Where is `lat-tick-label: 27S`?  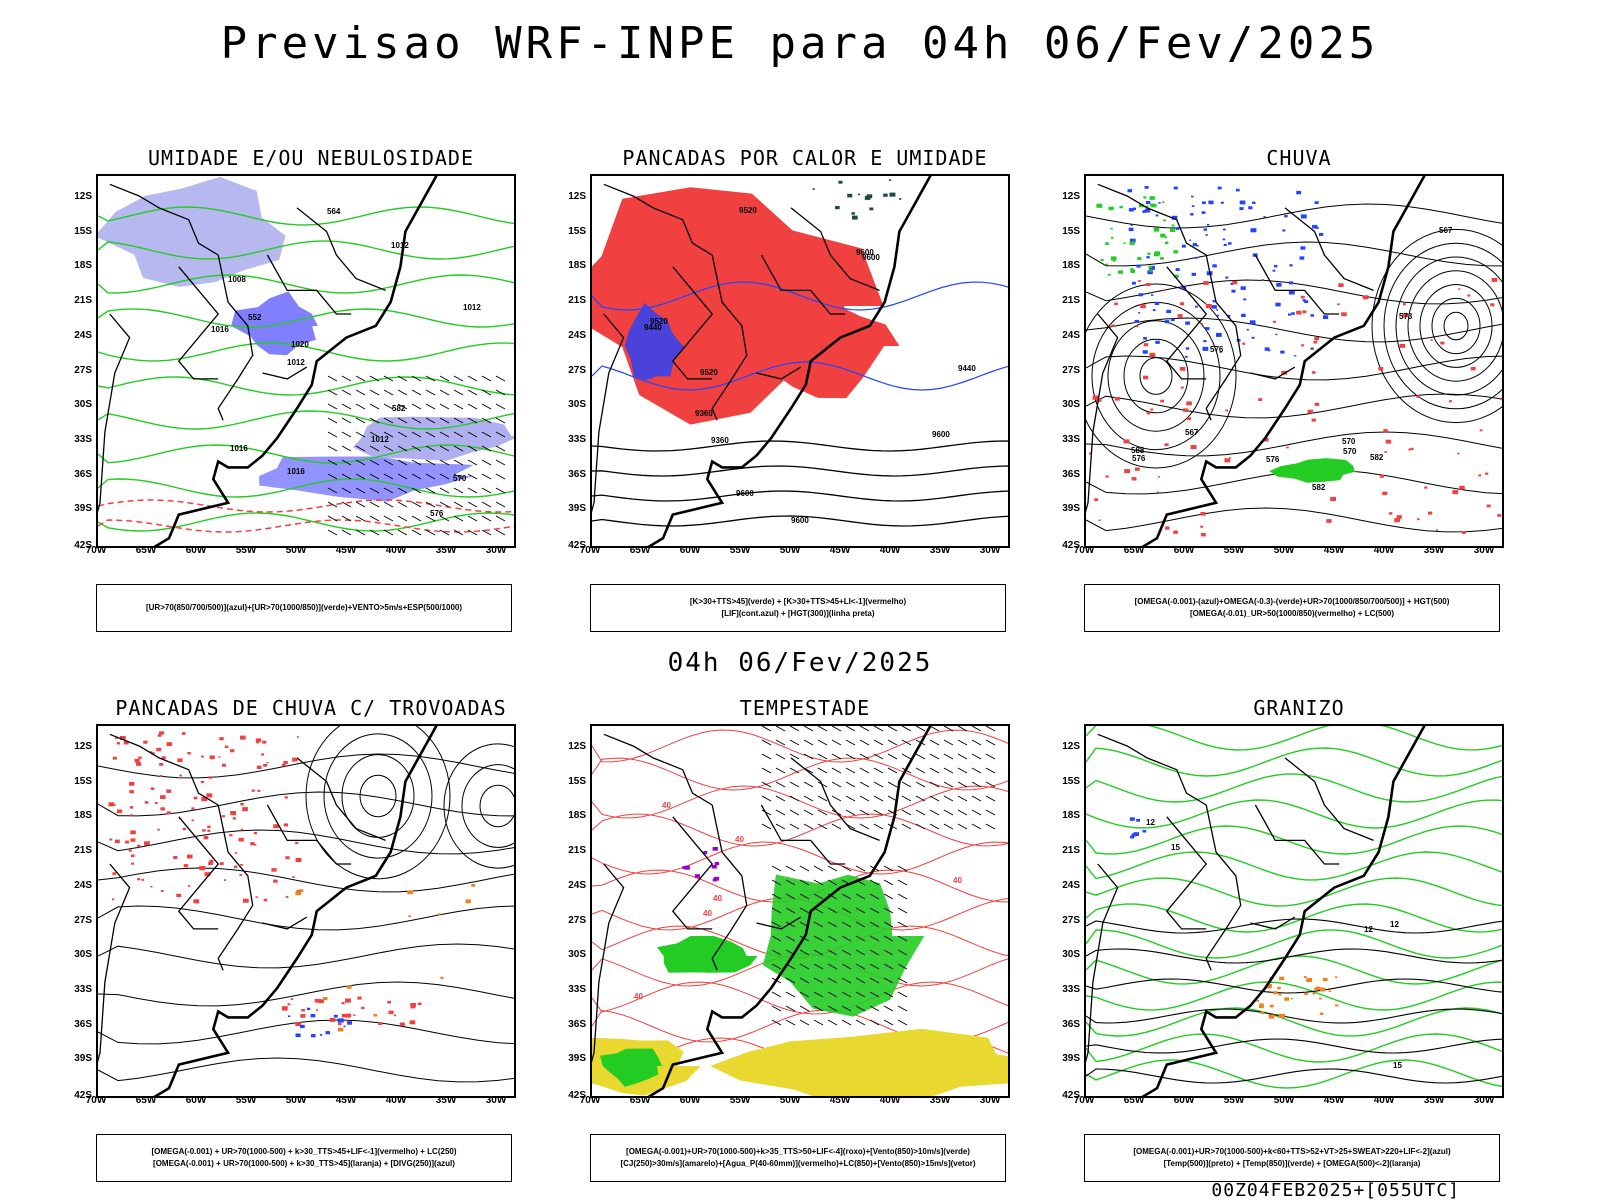 lat-tick-label: 27S is located at coordinates (1071, 370).